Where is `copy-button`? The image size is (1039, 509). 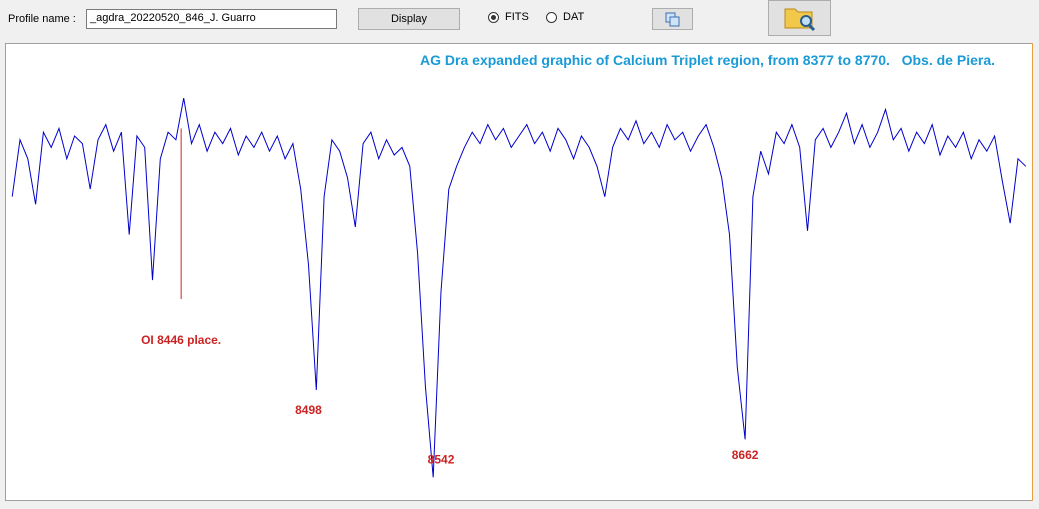 copy-button is located at coordinates (672, 19).